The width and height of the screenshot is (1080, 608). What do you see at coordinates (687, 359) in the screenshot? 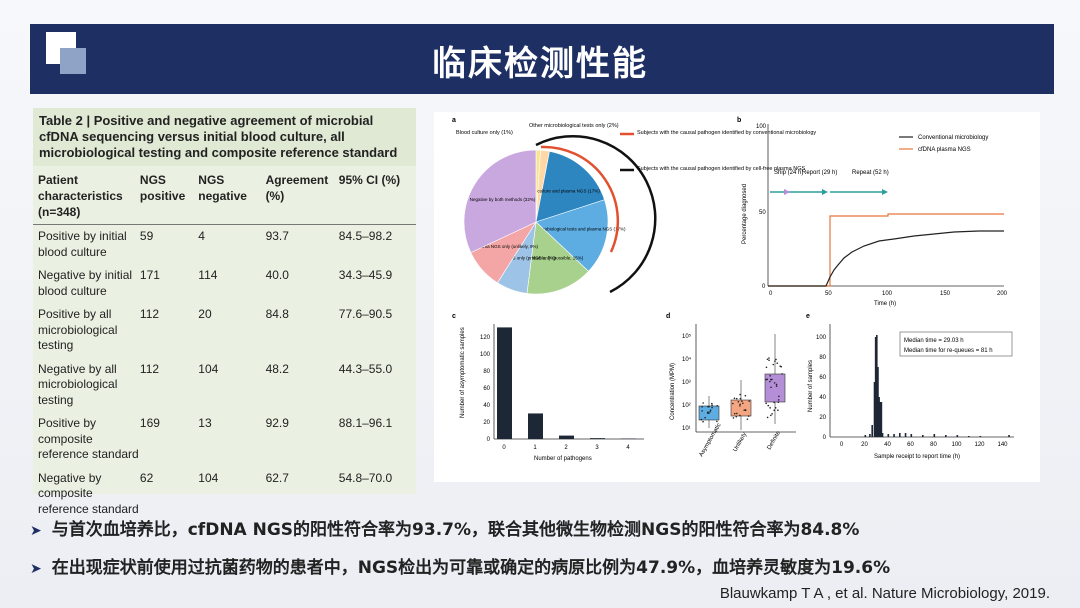
I see `y-tick: 10⁴` at bounding box center [687, 359].